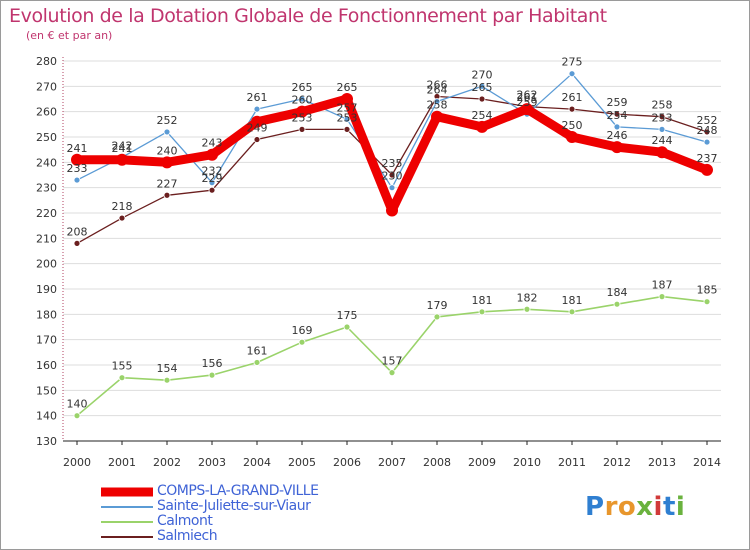 The width and height of the screenshot is (750, 550). I want to click on data-label: 218, so click(122, 206).